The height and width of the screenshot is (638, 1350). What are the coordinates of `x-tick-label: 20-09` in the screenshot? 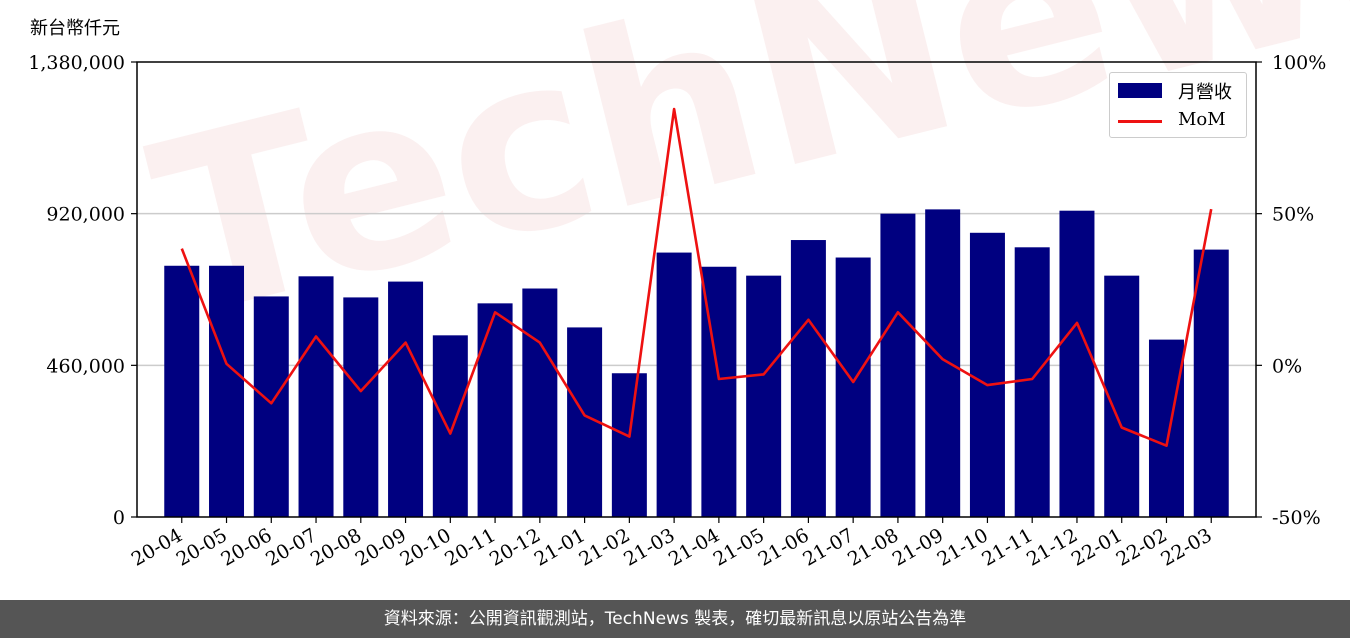 It's located at (381, 547).